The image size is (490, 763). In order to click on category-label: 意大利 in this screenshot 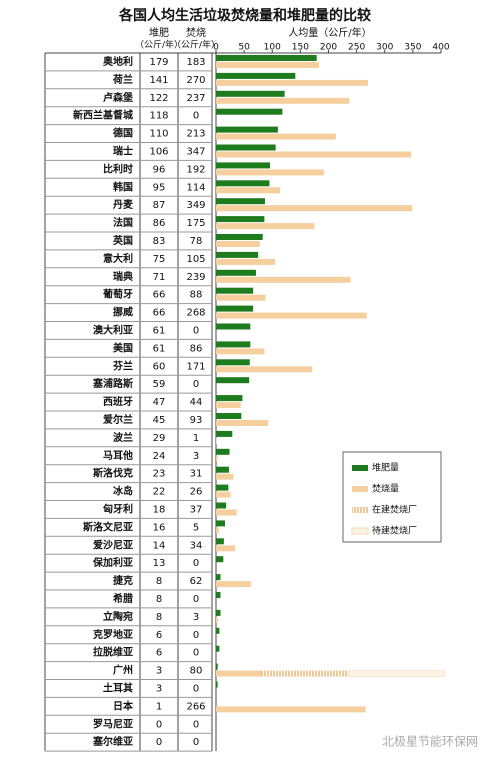, I will do `click(118, 258)`.